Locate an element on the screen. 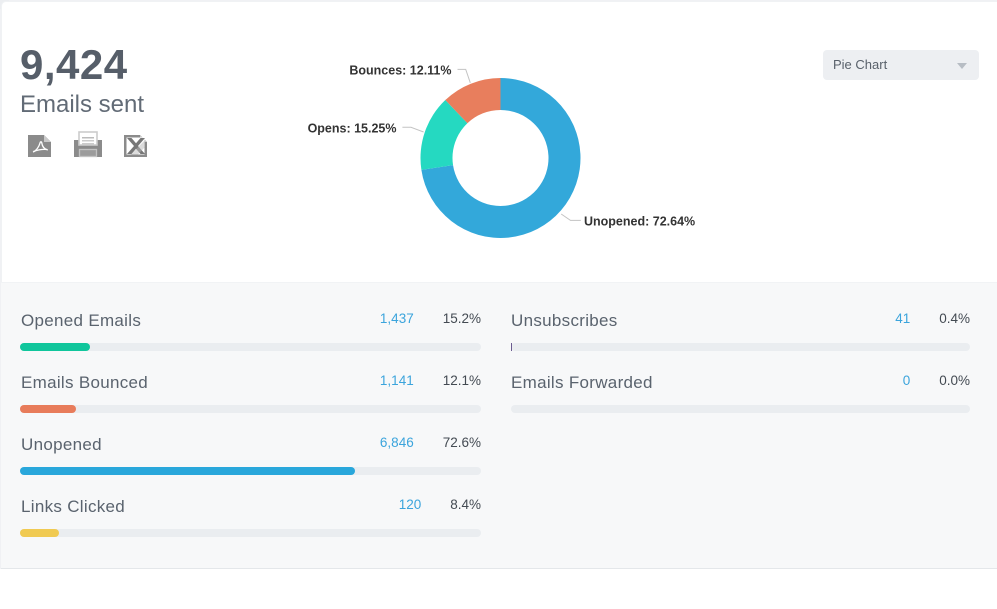 The width and height of the screenshot is (997, 609). svg-text: Bounces: 12.11% is located at coordinates (400, 71).